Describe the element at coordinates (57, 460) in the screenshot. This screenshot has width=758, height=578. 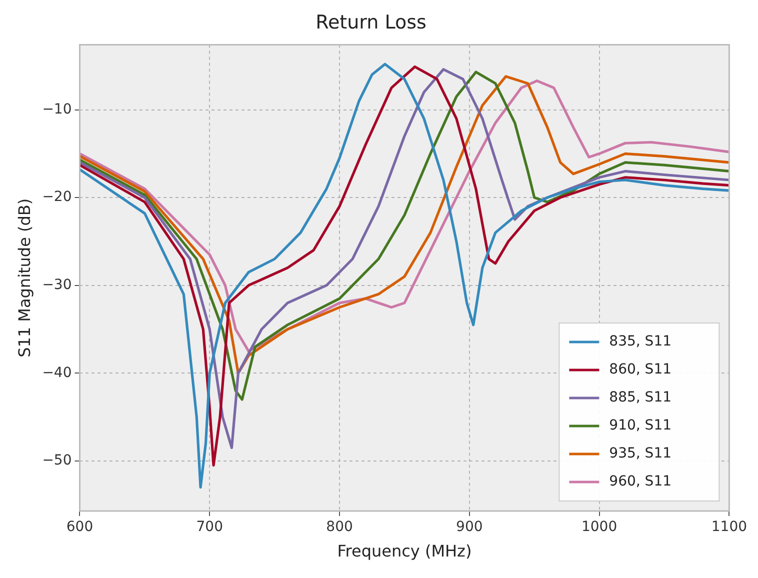
I see `y-tick-label: −50` at that location.